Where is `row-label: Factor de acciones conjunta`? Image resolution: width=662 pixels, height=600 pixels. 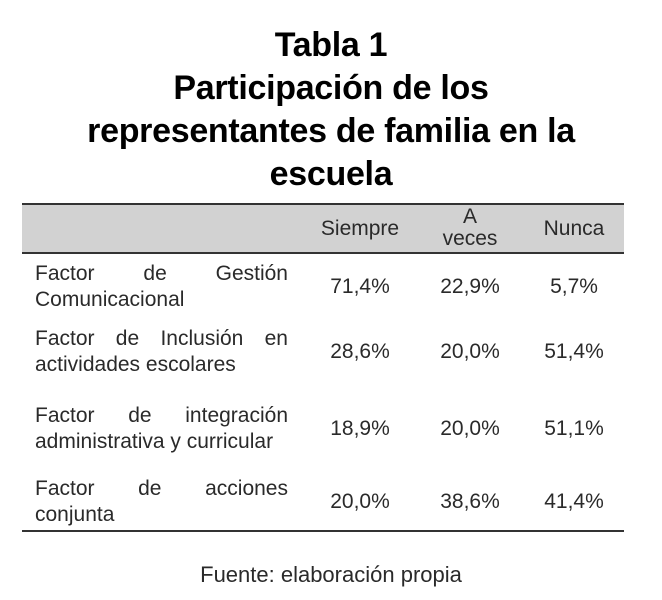
row-label: Factor de acciones conjunta is located at coordinates (161, 501).